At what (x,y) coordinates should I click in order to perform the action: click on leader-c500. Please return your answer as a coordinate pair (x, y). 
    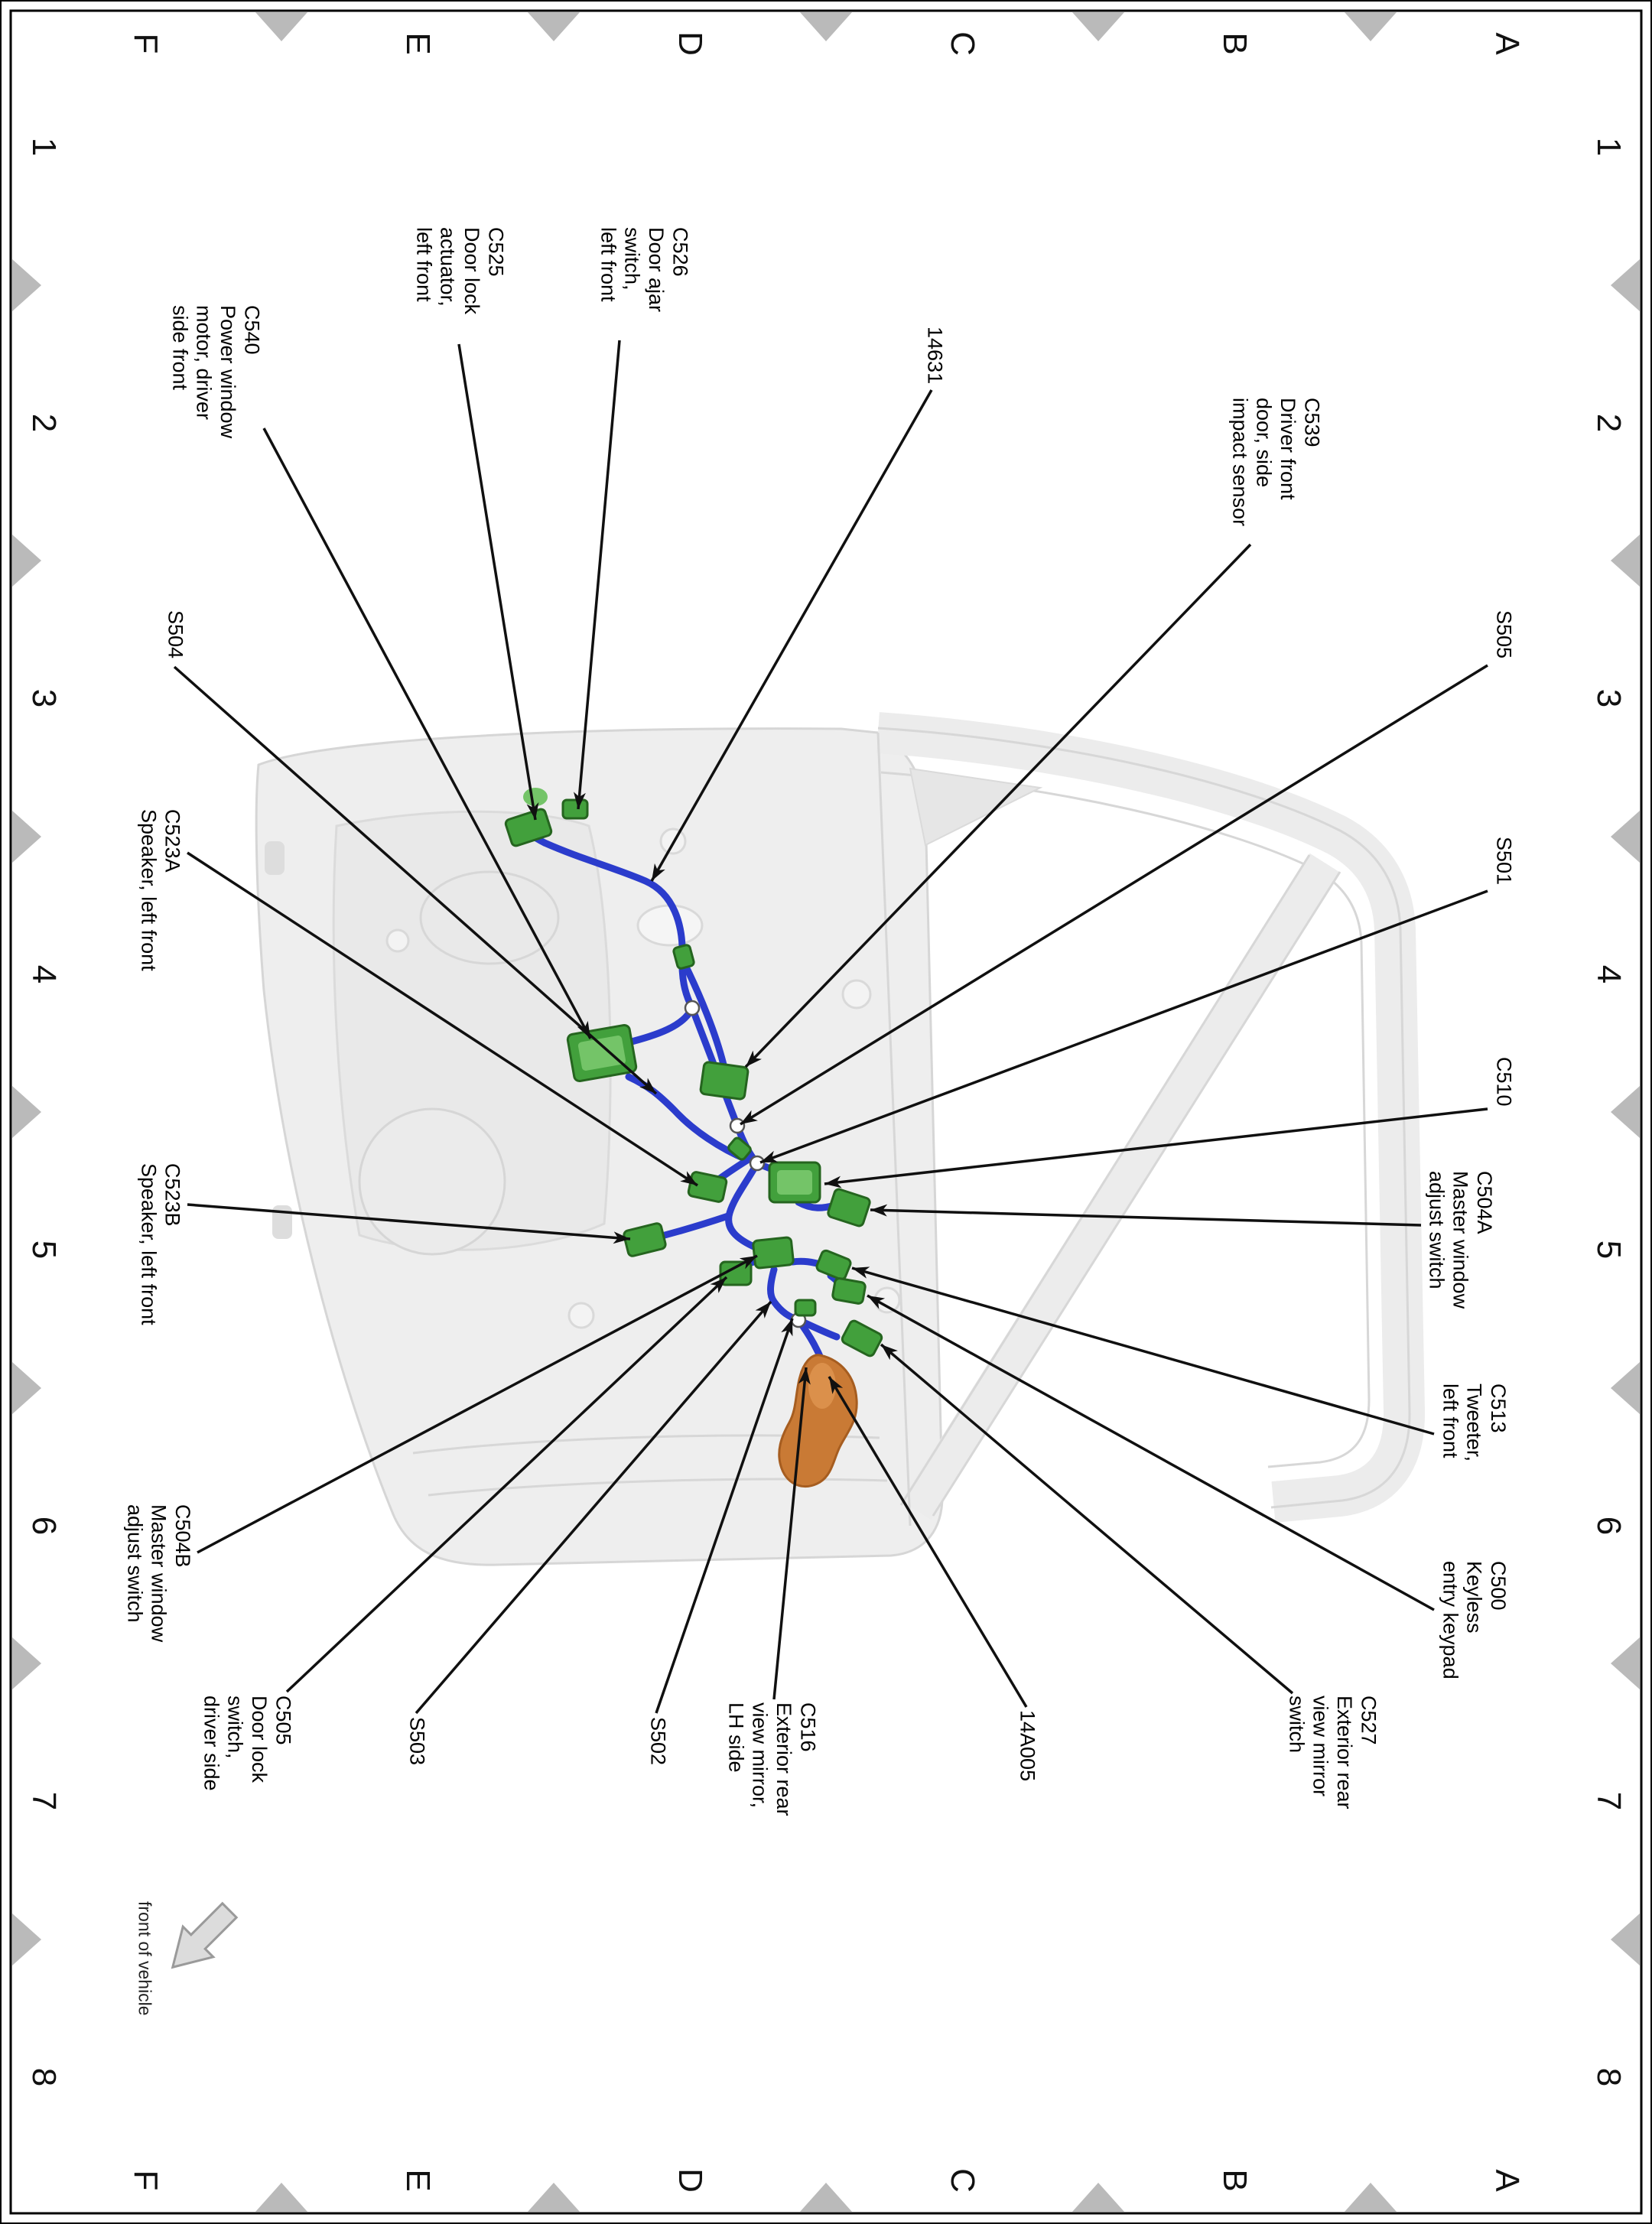
    Looking at the image, I should click on (1151, 1452).